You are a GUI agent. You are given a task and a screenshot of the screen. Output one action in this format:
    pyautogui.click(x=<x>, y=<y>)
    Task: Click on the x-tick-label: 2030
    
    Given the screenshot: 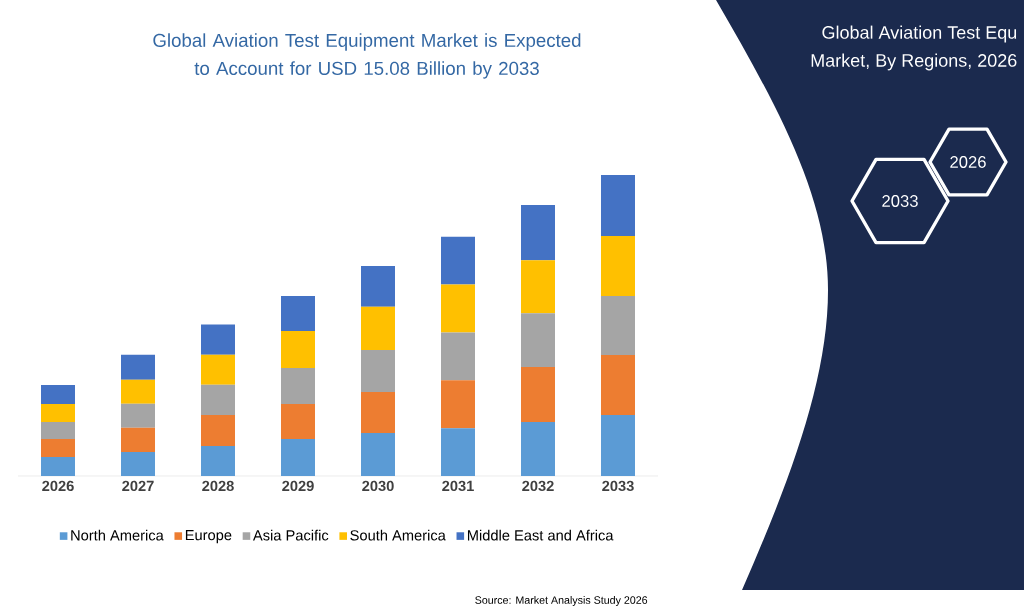 What is the action you would take?
    pyautogui.click(x=378, y=486)
    